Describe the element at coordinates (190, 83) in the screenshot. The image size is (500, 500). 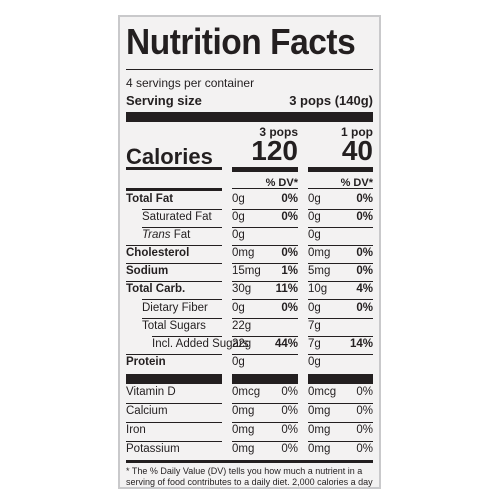
I see `servings-per-container: 4 servings per container` at that location.